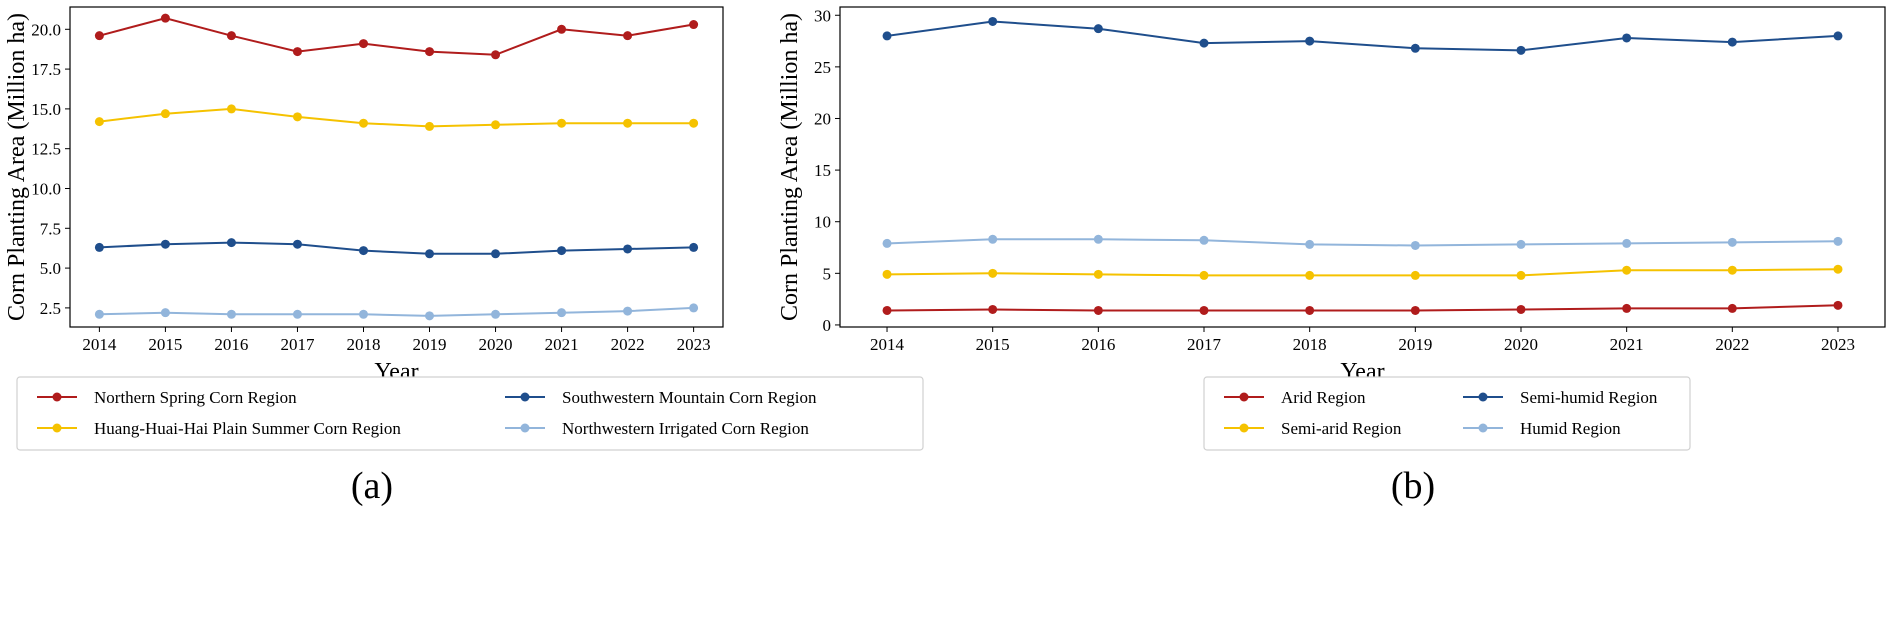 The height and width of the screenshot is (618, 1902). What do you see at coordinates (657, 428) in the screenshot?
I see `legend-entry: Northwestern Irrigated Corn Region` at bounding box center [657, 428].